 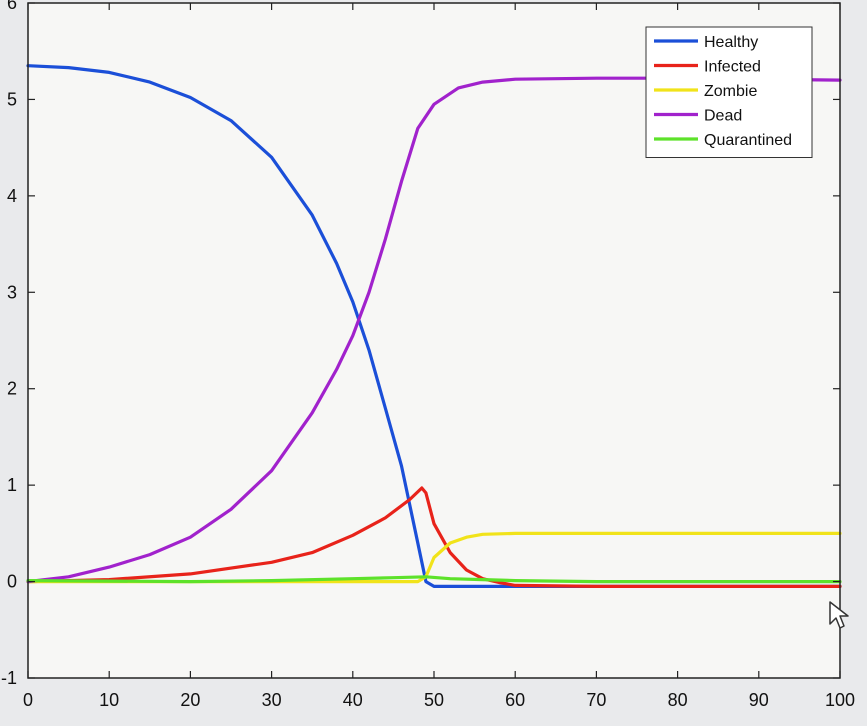 I want to click on mouse-cursor-icon, so click(x=839, y=618).